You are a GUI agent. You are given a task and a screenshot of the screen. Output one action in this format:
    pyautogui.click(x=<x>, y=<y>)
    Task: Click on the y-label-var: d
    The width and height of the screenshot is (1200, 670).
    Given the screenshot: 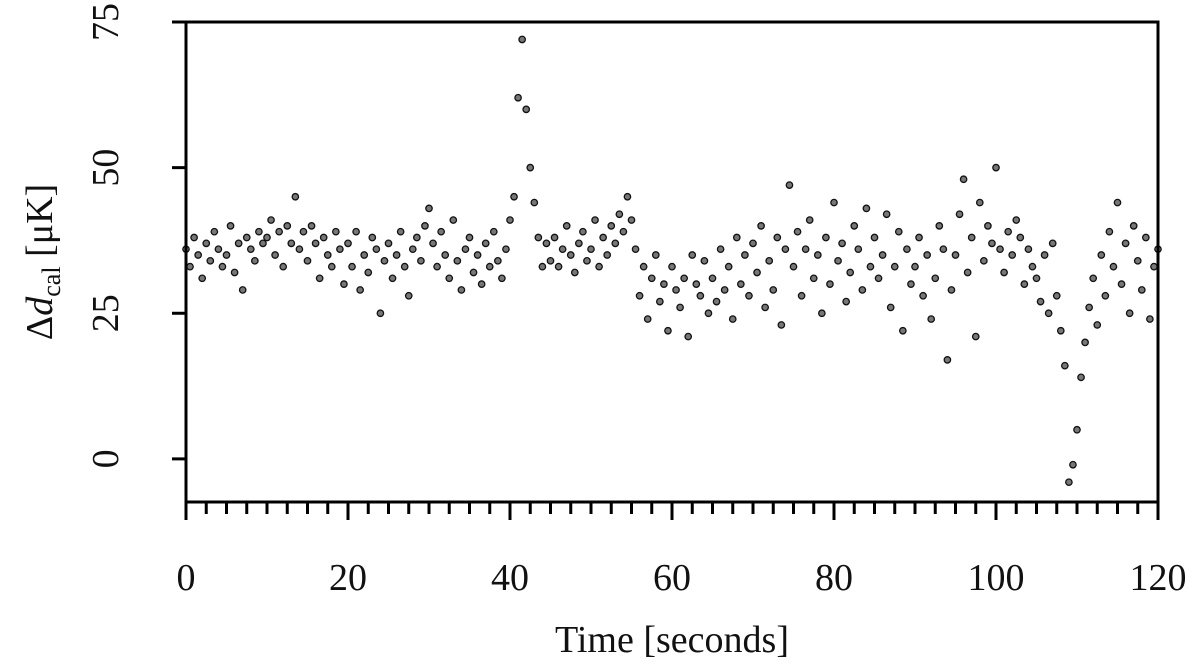 What is the action you would take?
    pyautogui.click(x=40, y=306)
    